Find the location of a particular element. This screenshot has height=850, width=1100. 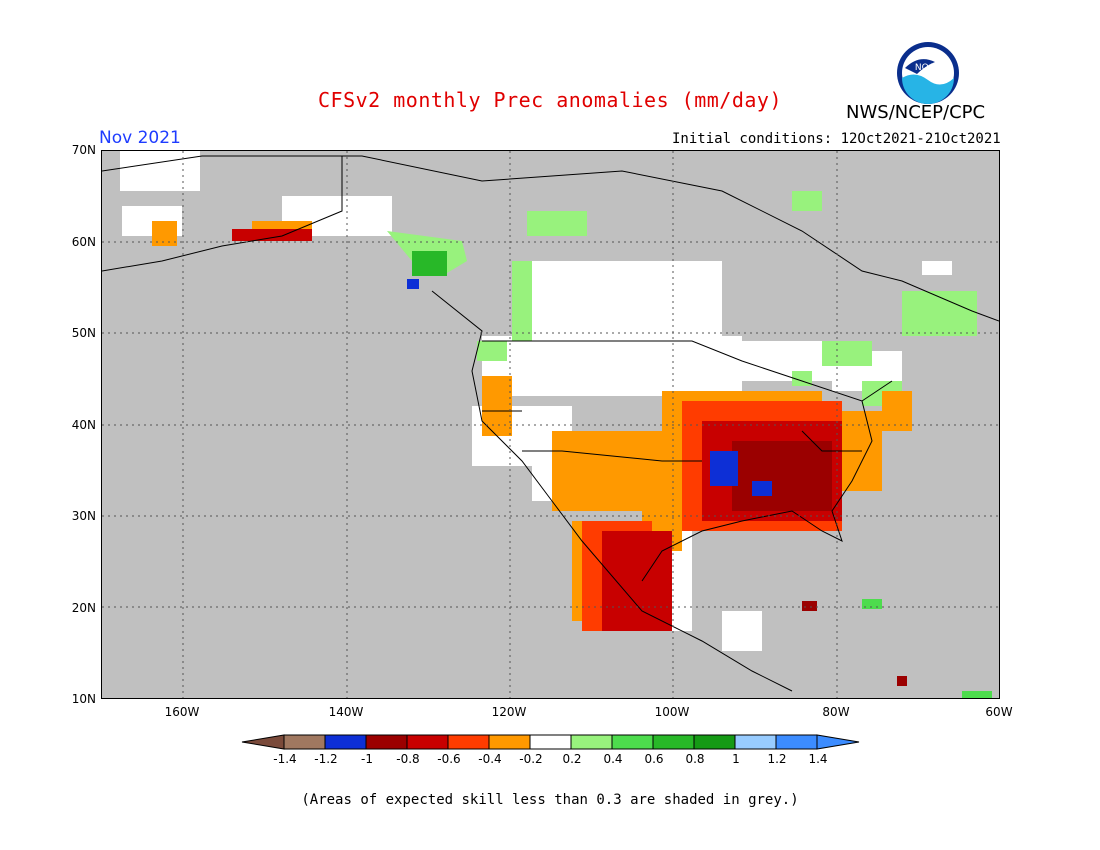

colorbar is located at coordinates (550, 742).